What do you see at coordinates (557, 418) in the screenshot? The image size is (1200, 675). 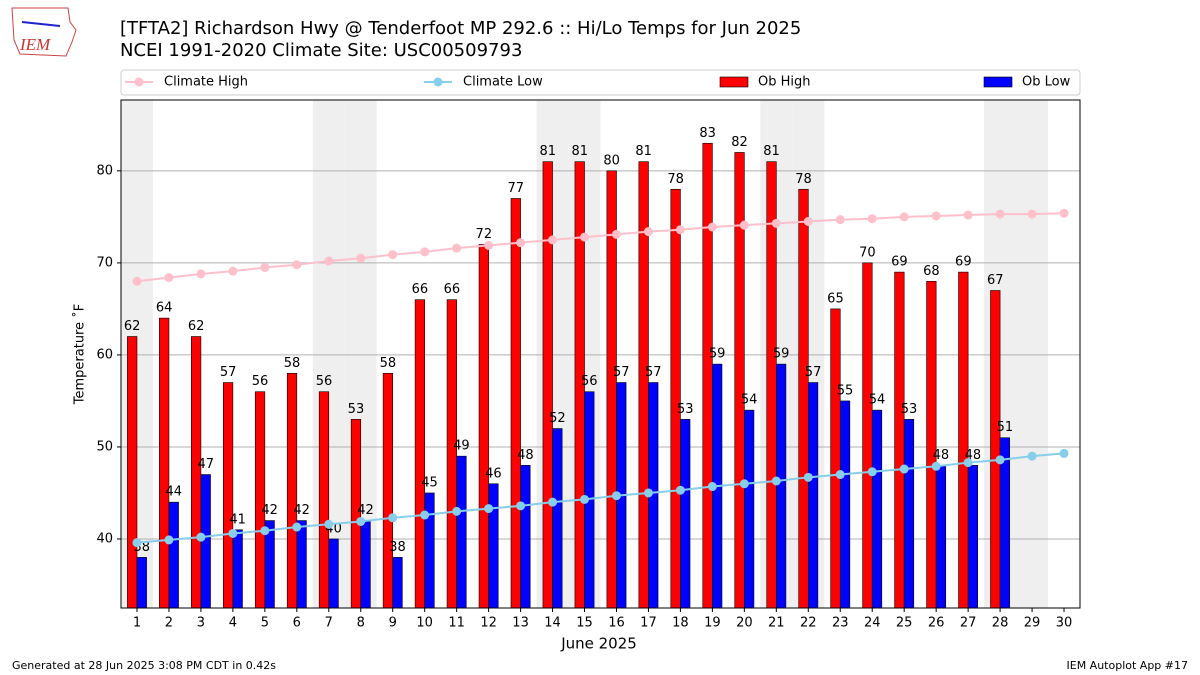 I see `data-label: 52` at bounding box center [557, 418].